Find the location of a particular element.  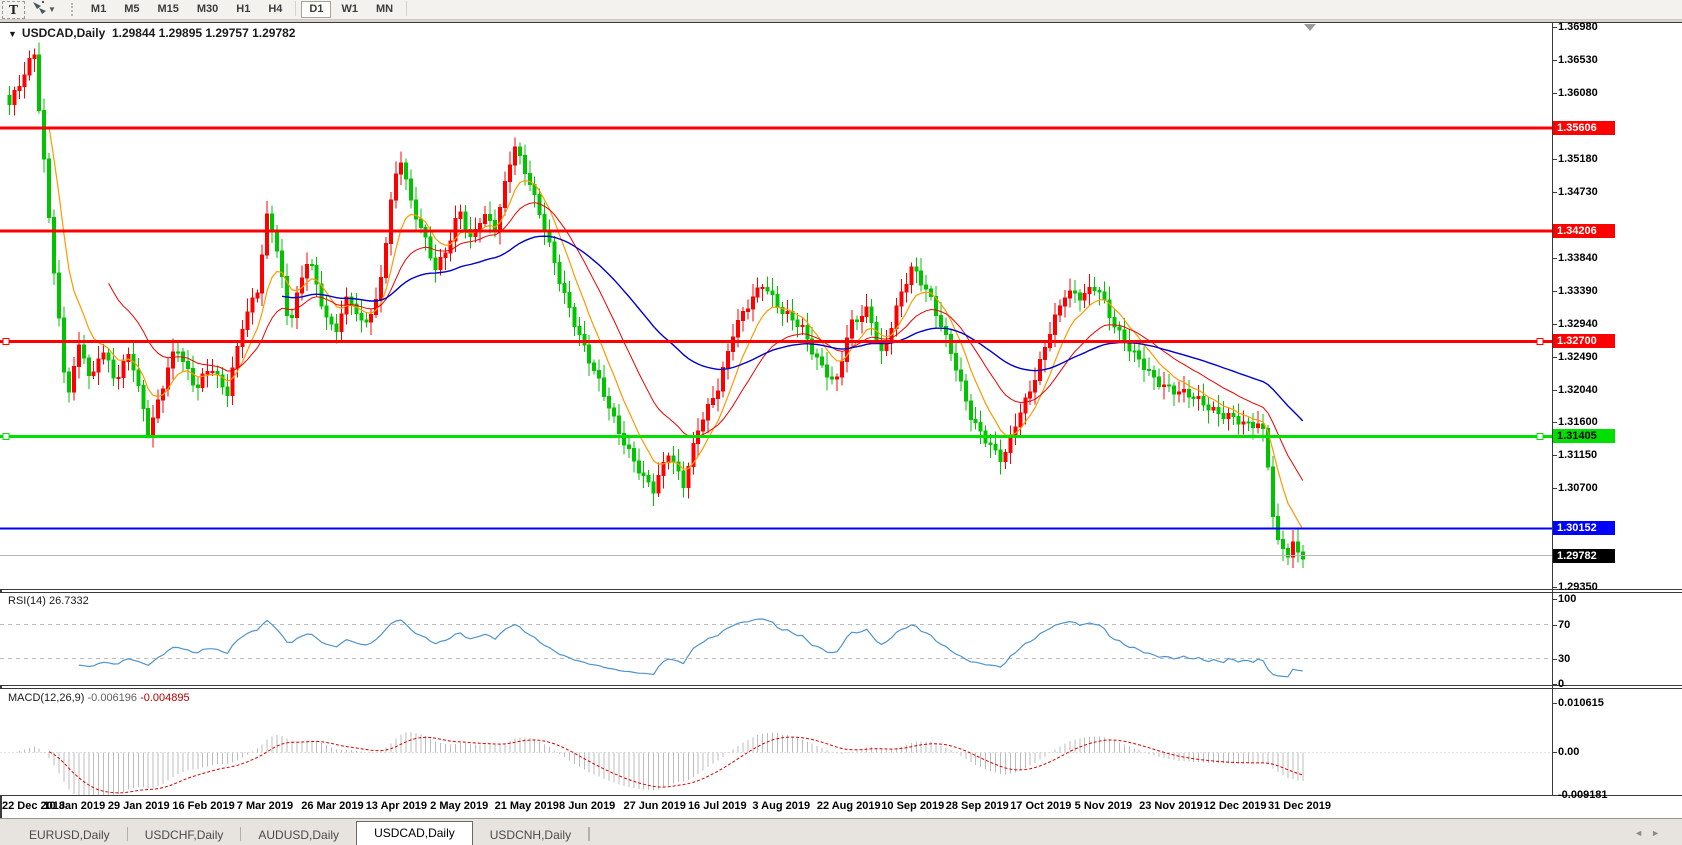

timeframe-w1: W1 is located at coordinates (349, 9).